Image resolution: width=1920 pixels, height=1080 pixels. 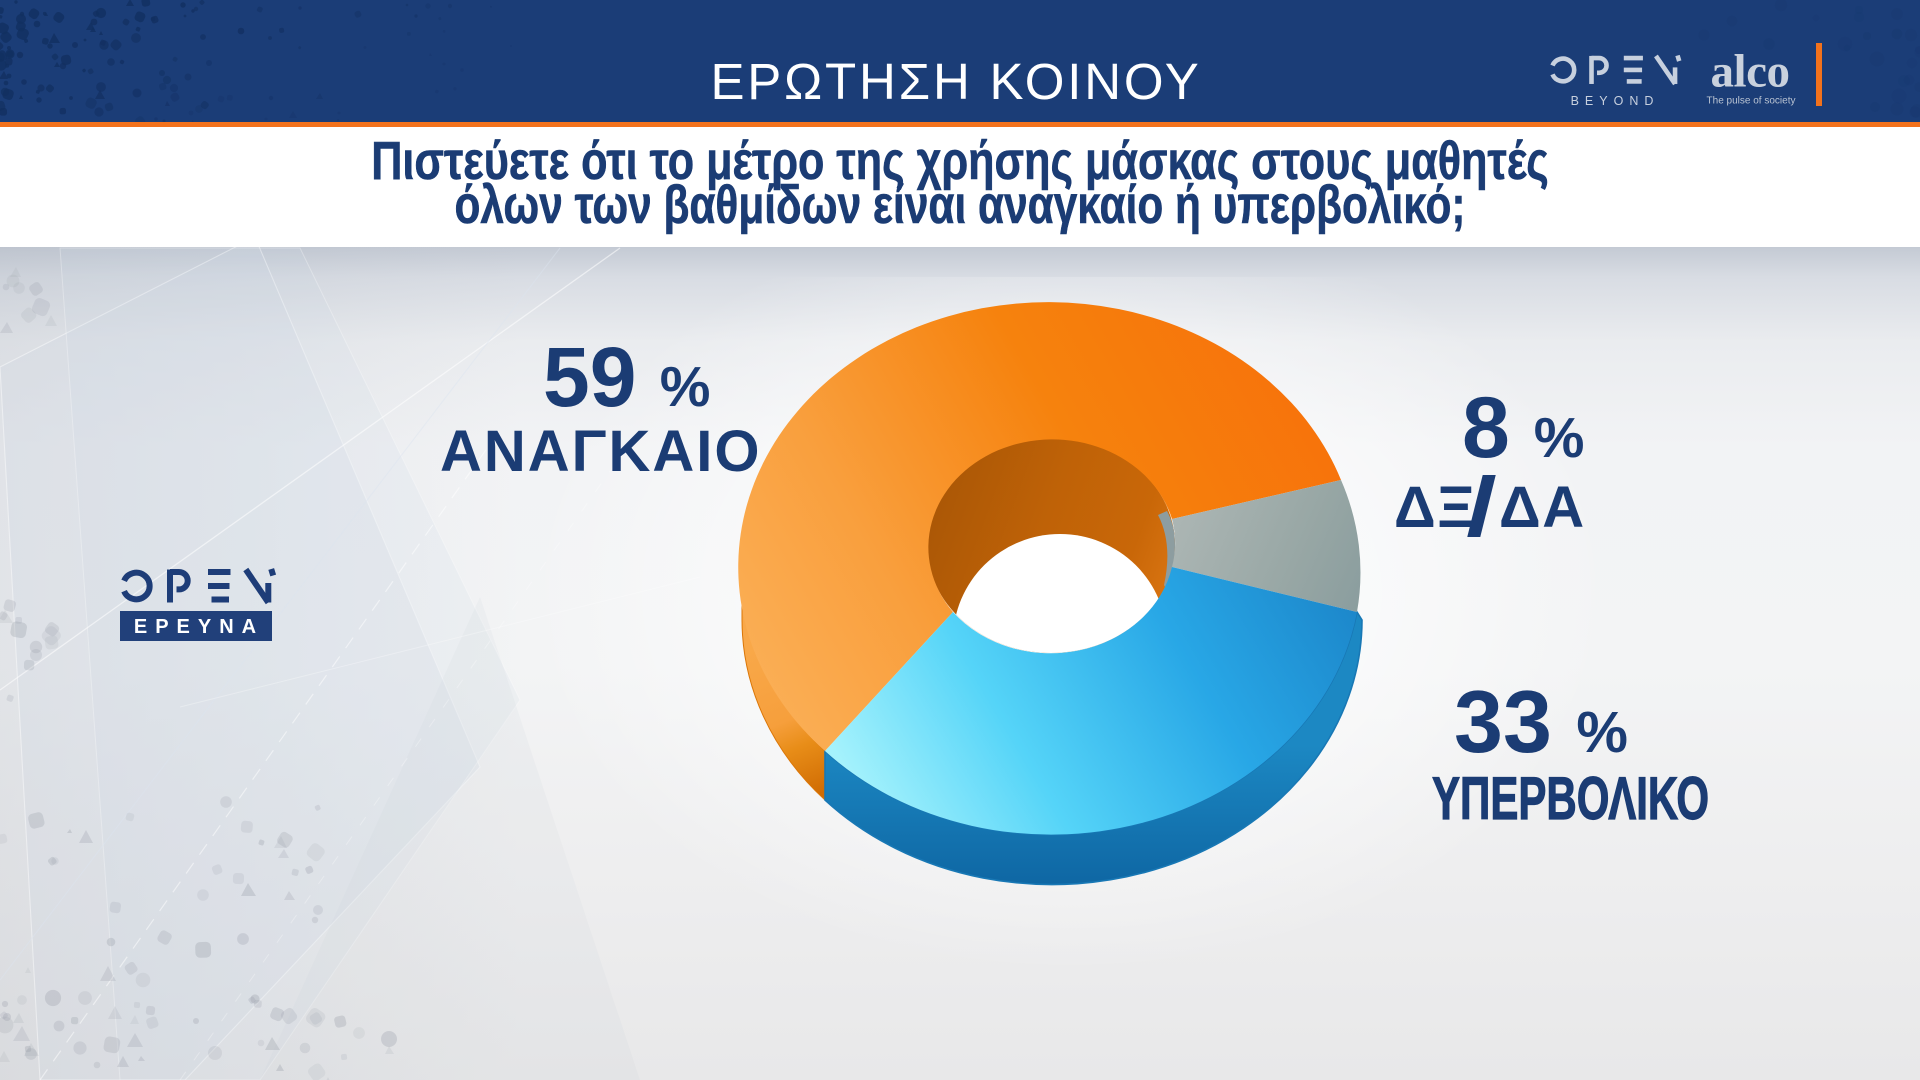 I want to click on svg-text: The pulse of society, so click(x=1751, y=101).